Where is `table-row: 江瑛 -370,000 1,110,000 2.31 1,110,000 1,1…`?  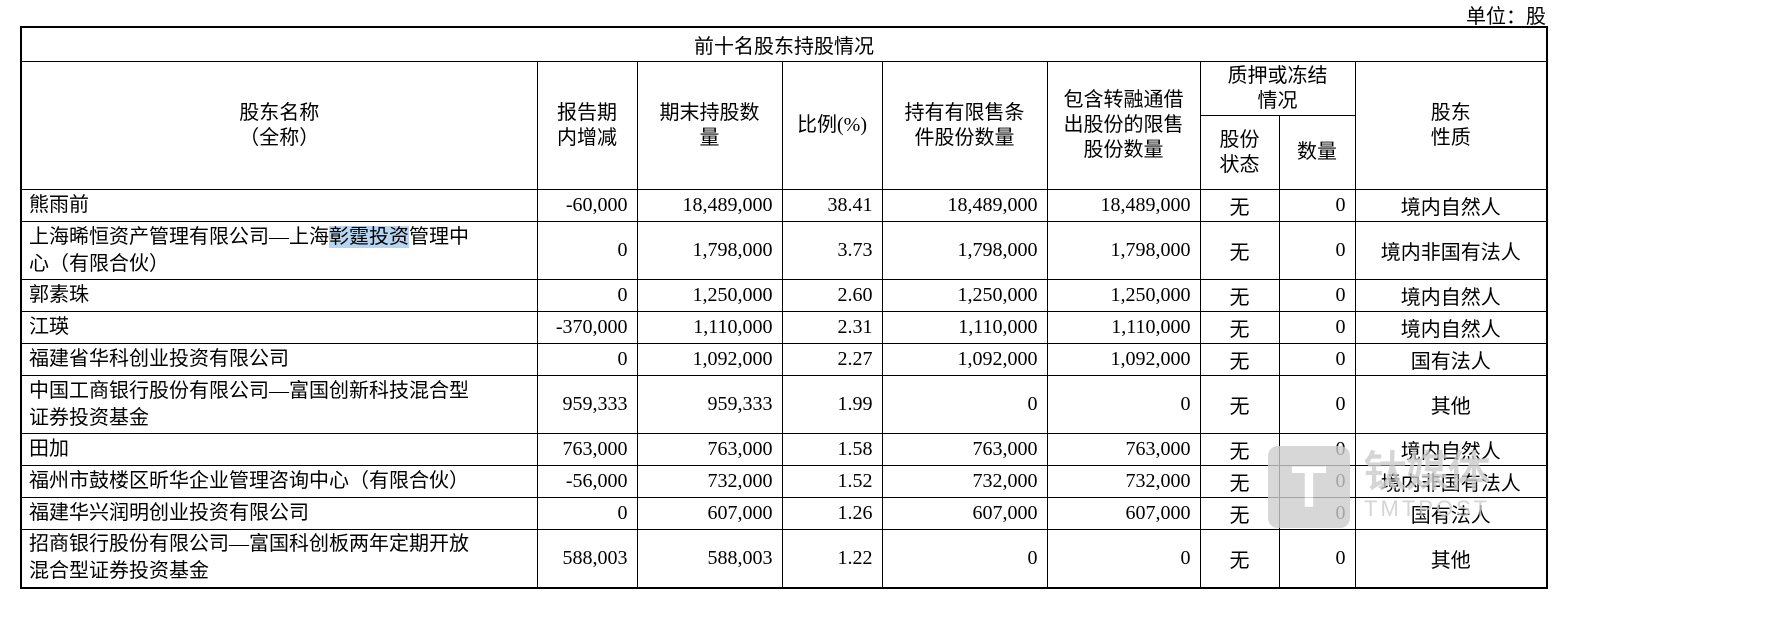
table-row: 江瑛 -370,000 1,110,000 2.31 1,110,000 1,1… is located at coordinates (784, 327).